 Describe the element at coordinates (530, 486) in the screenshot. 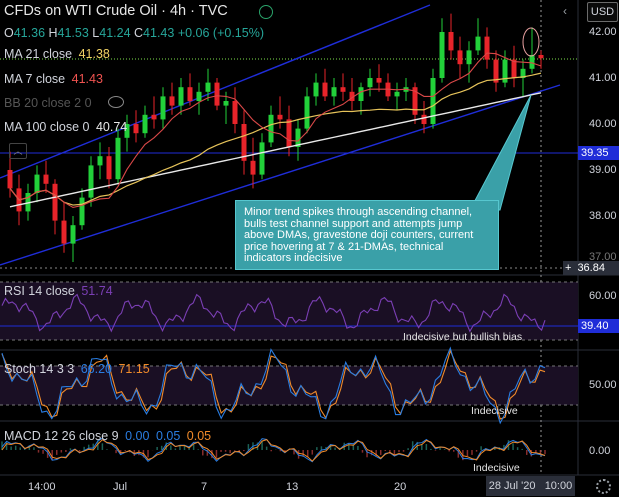

I see `cursor-date-label: 28 Jul '20 10:00` at that location.